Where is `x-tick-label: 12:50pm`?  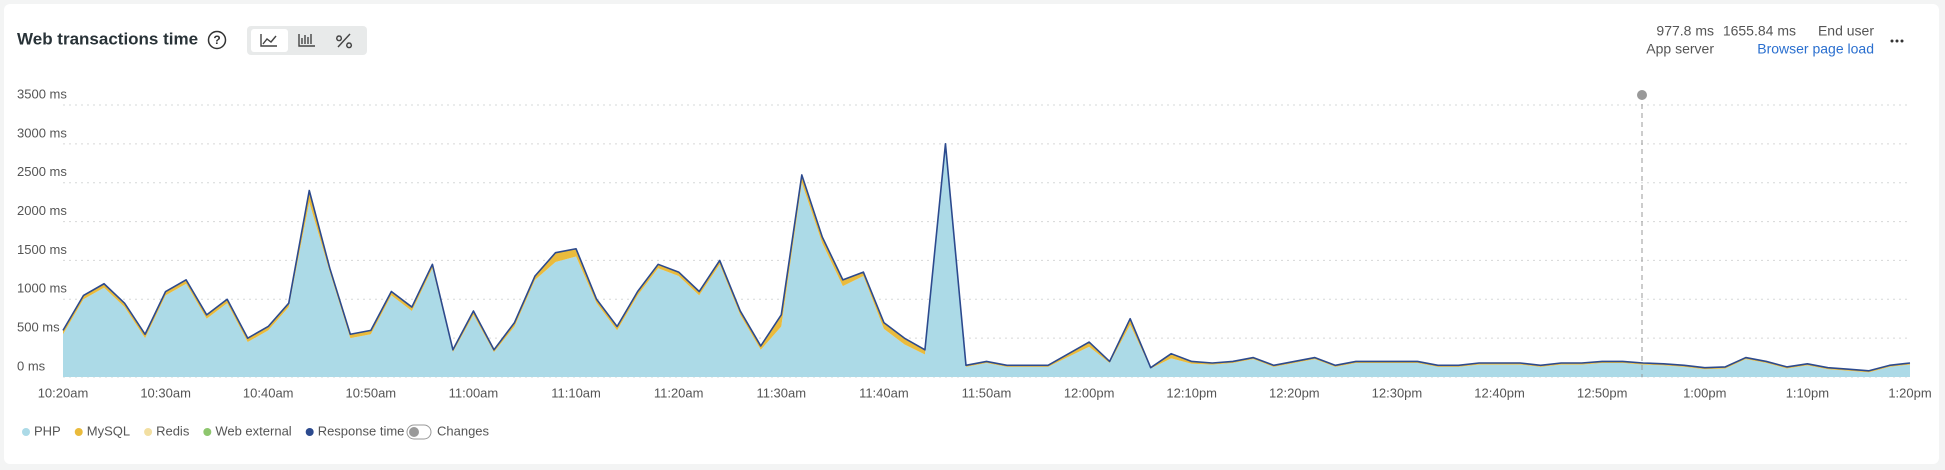
x-tick-label: 12:50pm is located at coordinates (1602, 392).